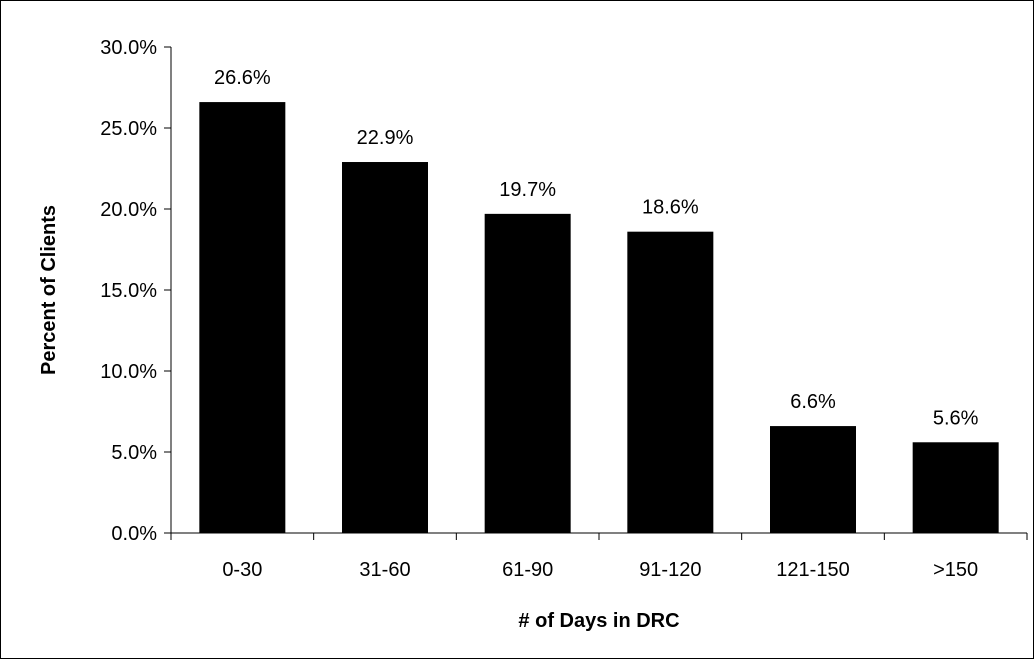 This screenshot has height=663, width=1034. Describe the element at coordinates (384, 570) in the screenshot. I see `x-tick-label: 31-60` at that location.